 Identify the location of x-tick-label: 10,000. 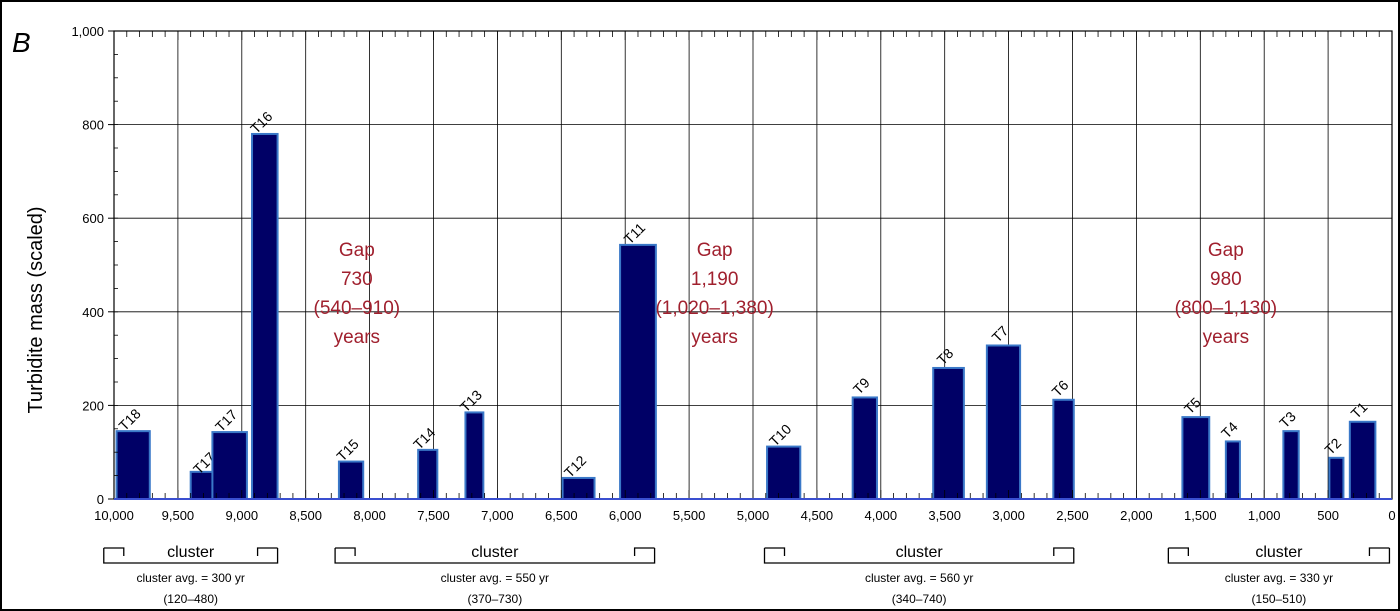
(114, 515).